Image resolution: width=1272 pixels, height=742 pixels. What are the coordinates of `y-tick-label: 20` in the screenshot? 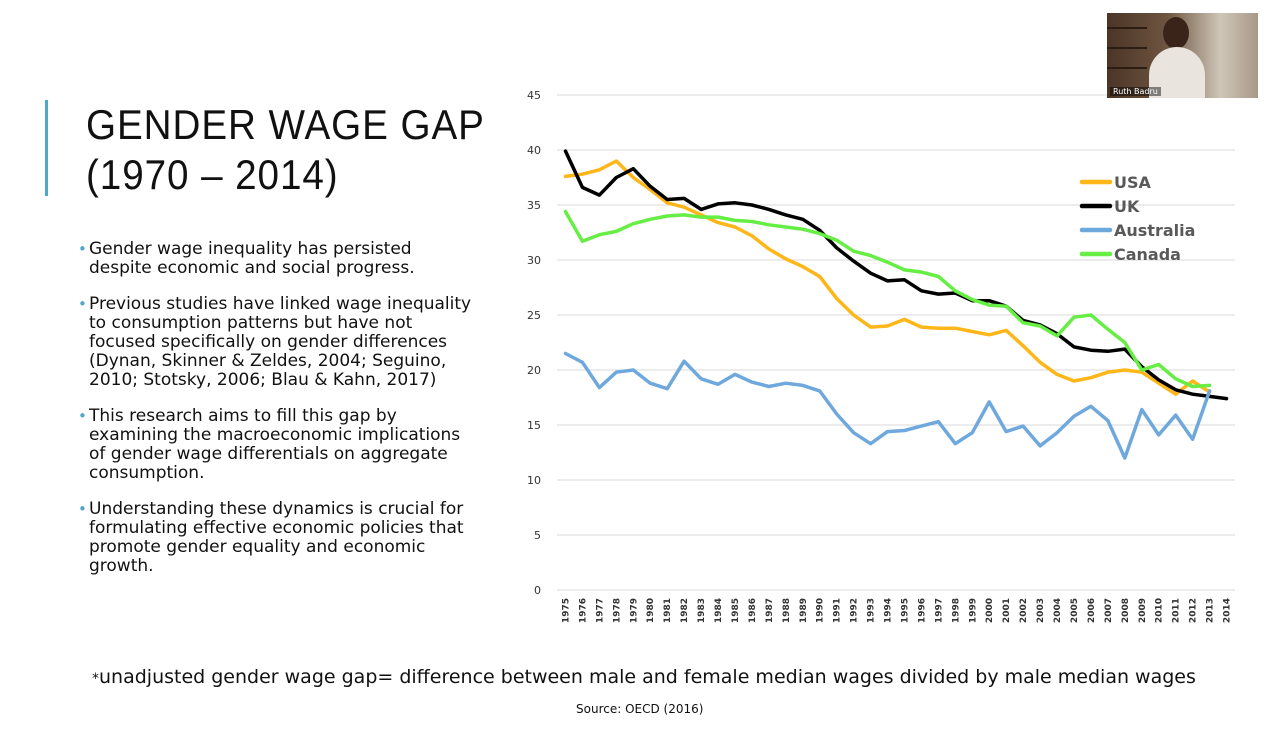 It's located at (534, 370).